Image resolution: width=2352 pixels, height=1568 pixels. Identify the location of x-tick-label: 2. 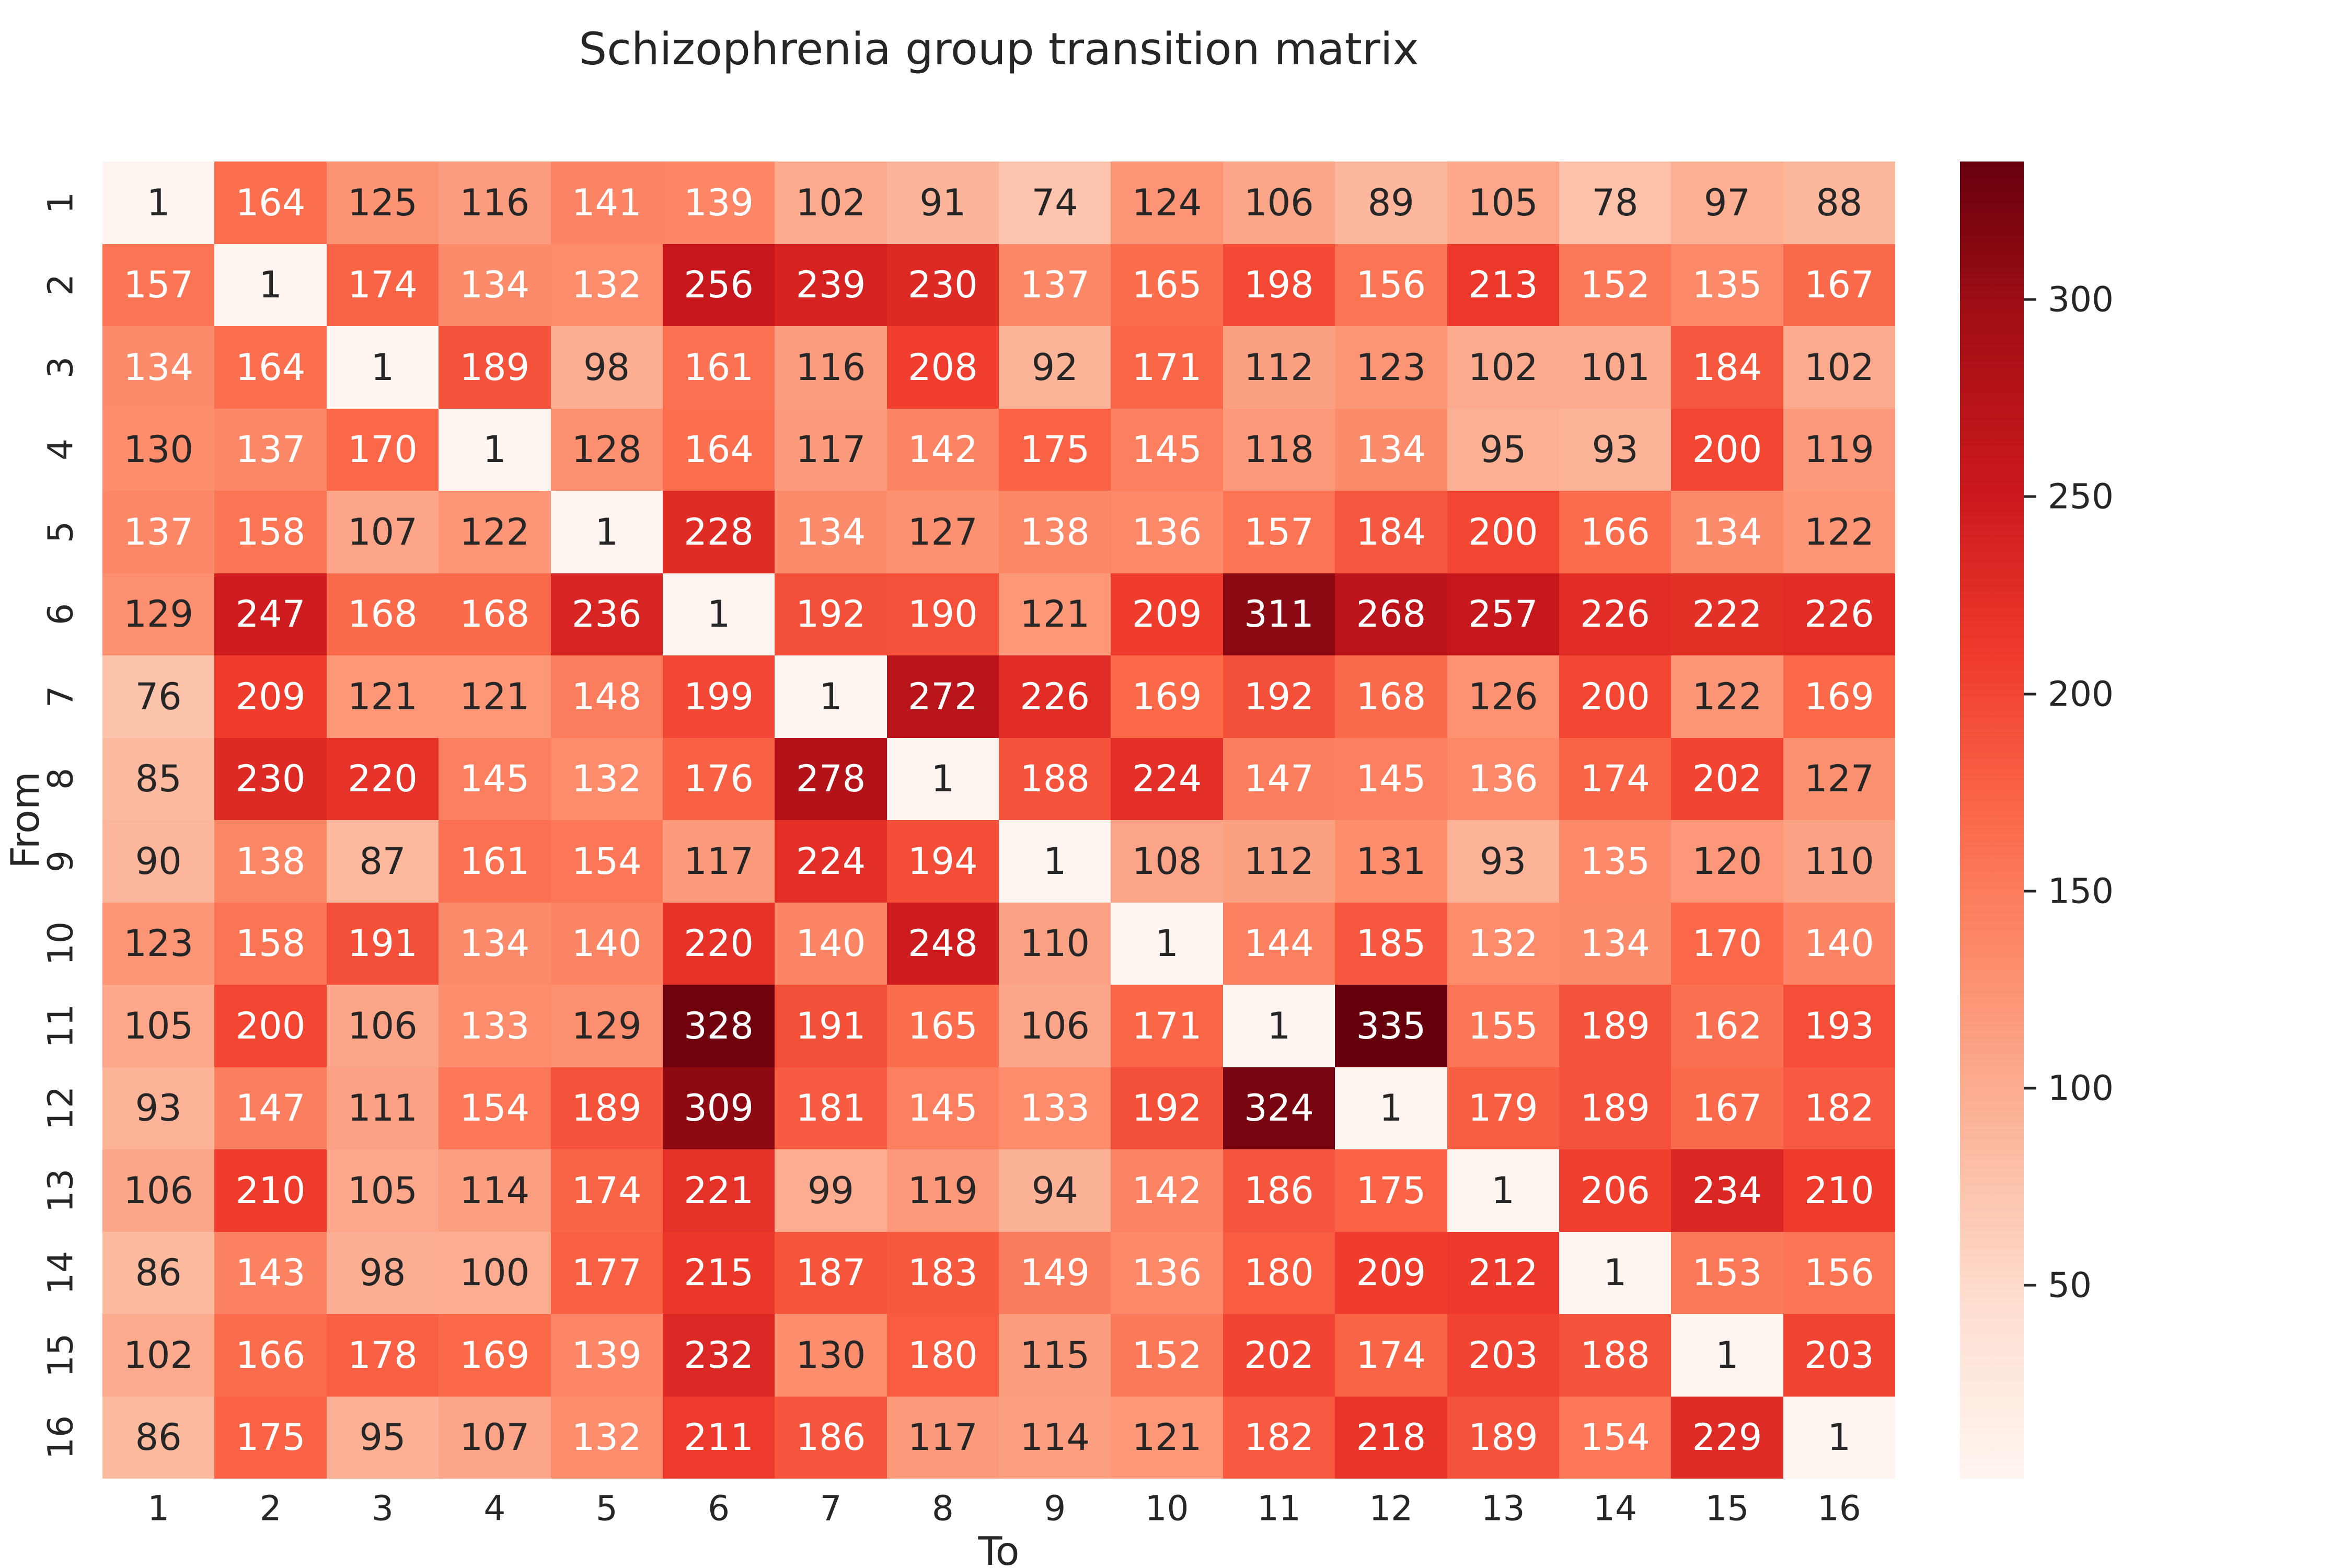
(270, 1508).